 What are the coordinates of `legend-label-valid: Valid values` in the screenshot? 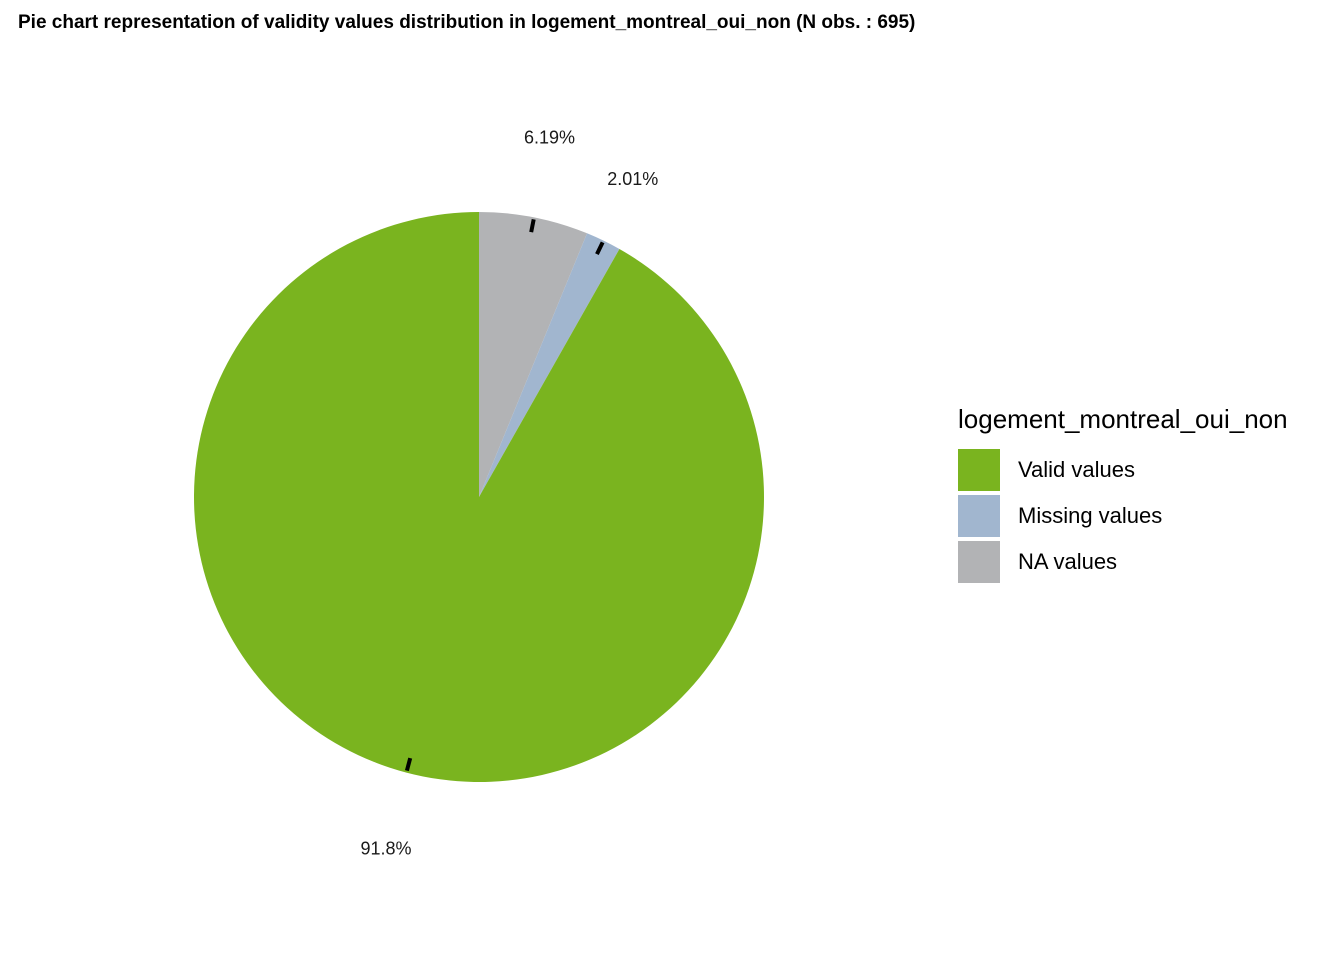 It's located at (1076, 469).